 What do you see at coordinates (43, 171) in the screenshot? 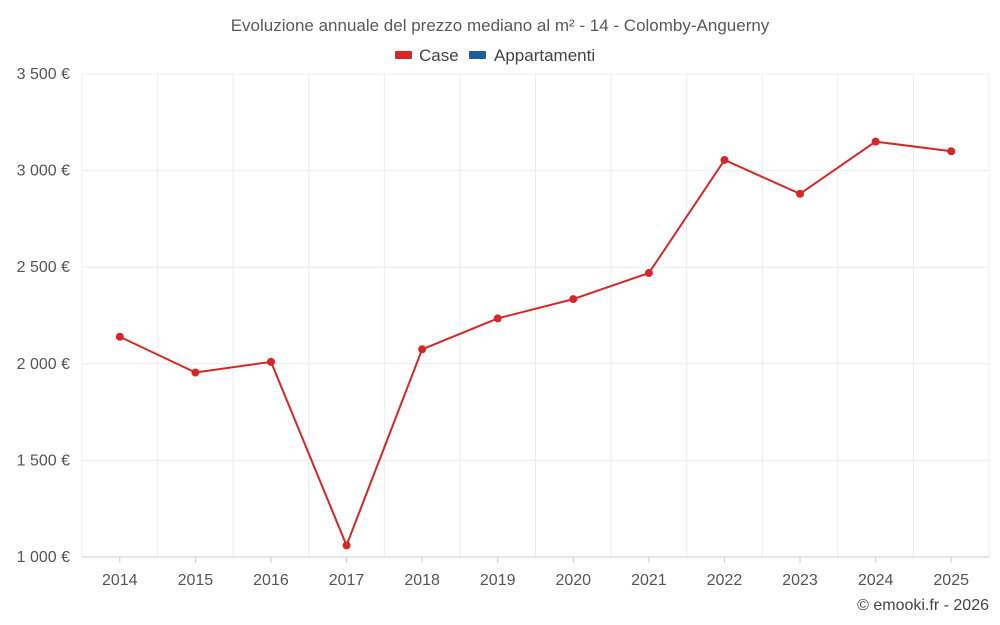
I see `y-tick-label: 3 000 €` at bounding box center [43, 171].